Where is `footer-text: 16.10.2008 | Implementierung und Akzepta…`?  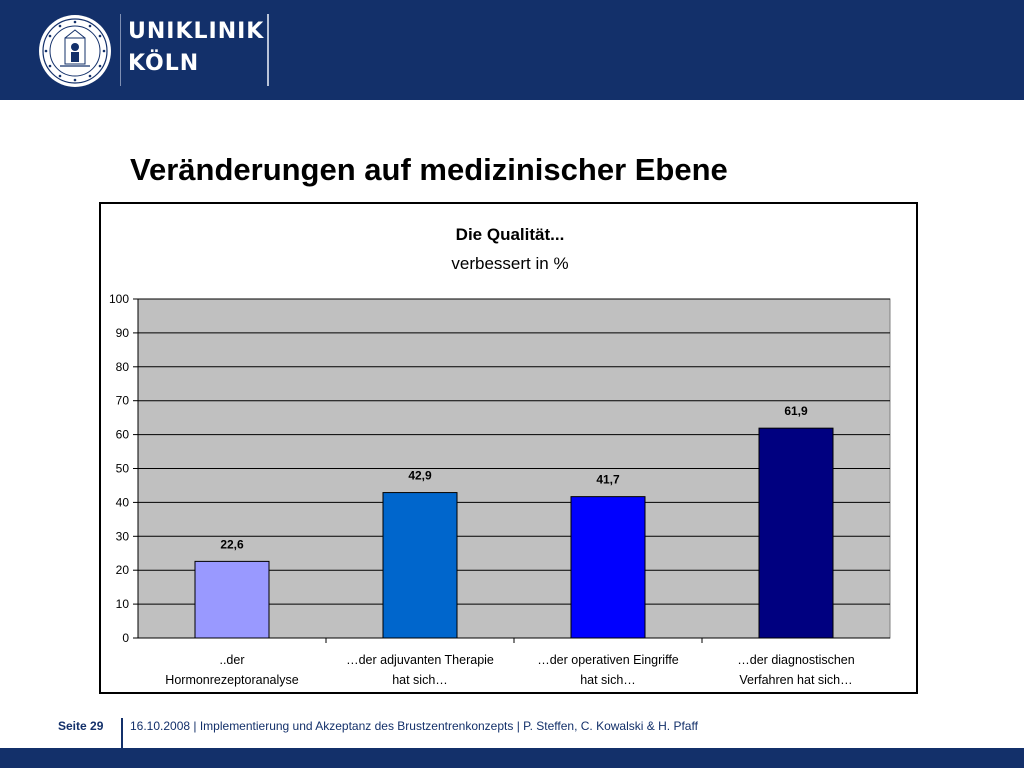 footer-text: 16.10.2008 | Implementierung und Akzepta… is located at coordinates (414, 726).